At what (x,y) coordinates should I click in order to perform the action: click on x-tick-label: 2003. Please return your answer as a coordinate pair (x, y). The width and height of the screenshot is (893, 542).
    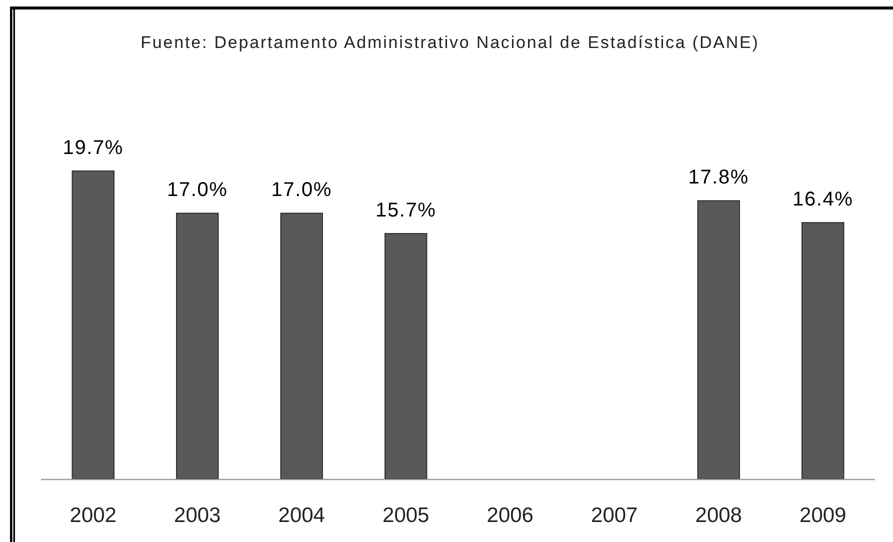
    Looking at the image, I should click on (197, 515).